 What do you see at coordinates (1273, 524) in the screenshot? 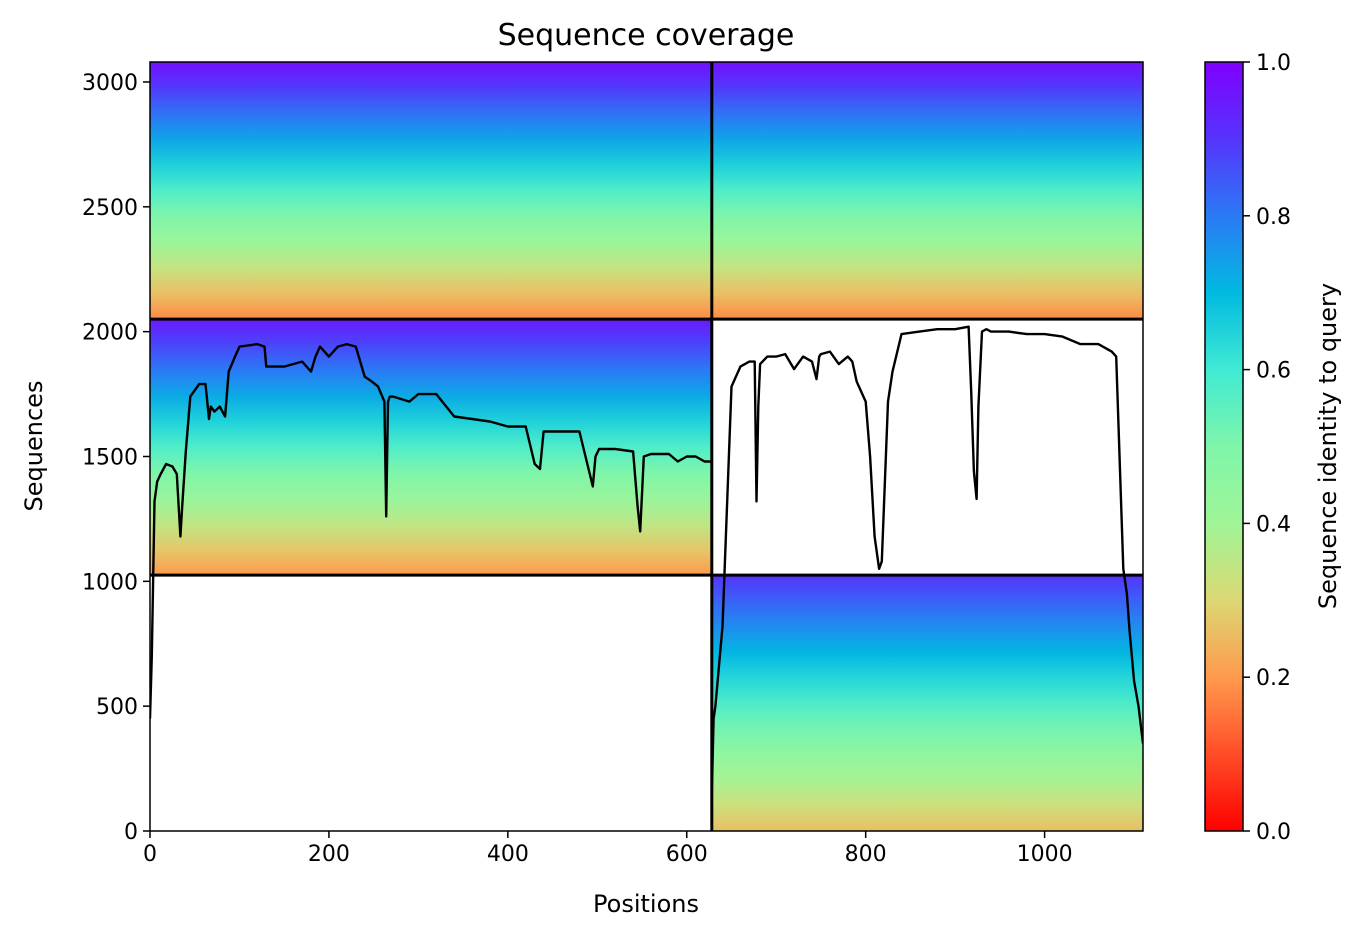
I see `colorbar-tick-label: 0.4` at bounding box center [1273, 524].